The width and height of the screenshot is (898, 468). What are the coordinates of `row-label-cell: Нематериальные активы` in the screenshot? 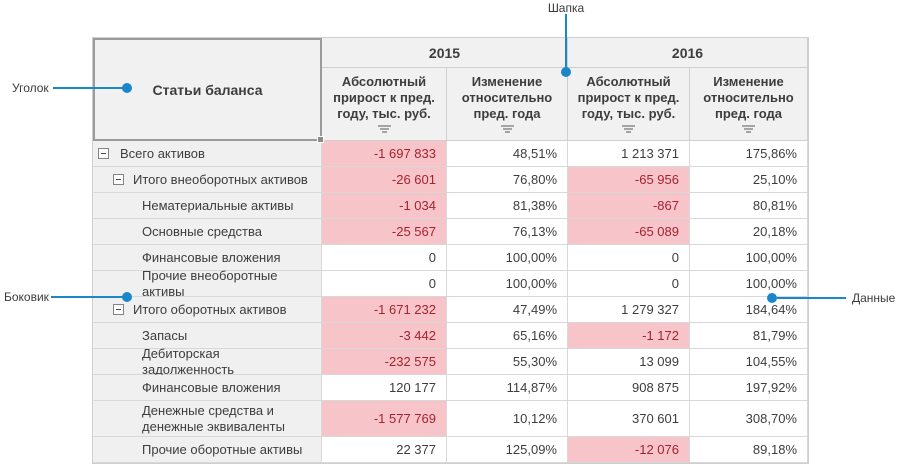 It's located at (207, 206).